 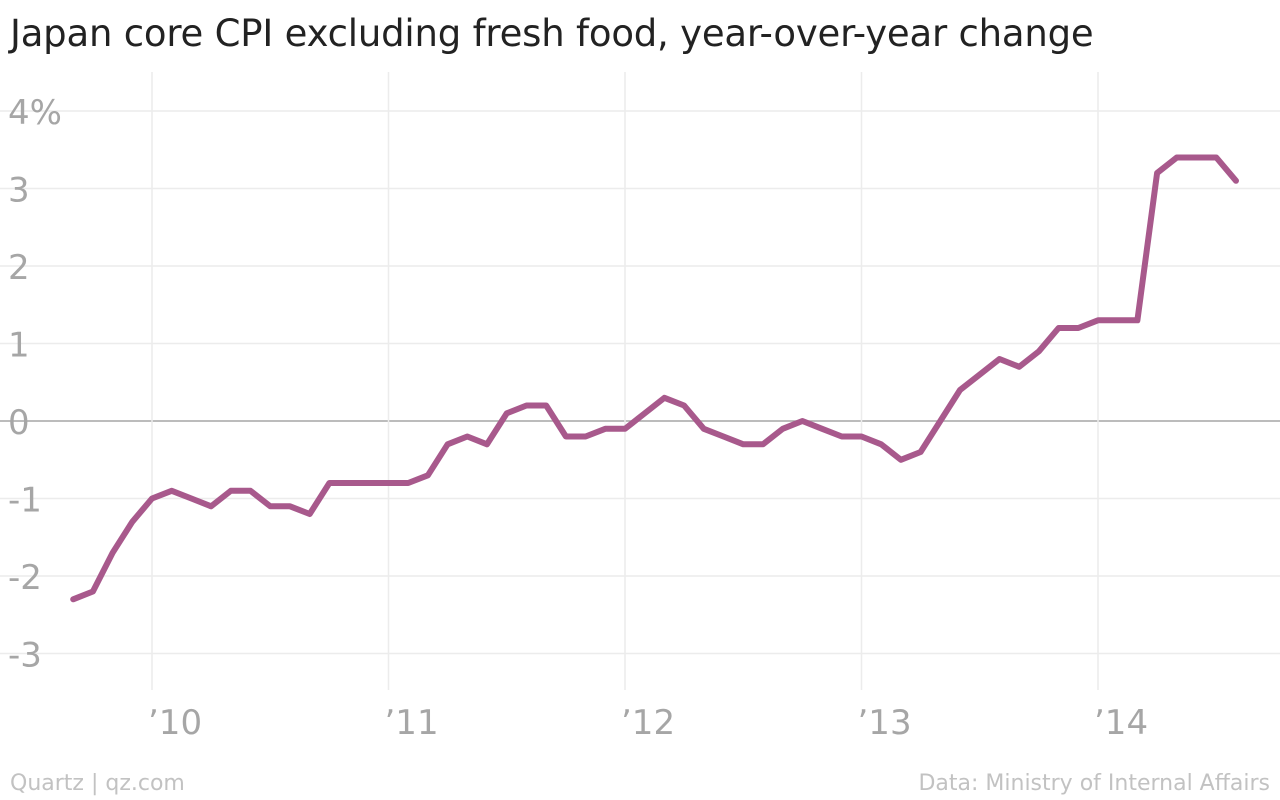 What do you see at coordinates (648, 723) in the screenshot?
I see `x-tick-label: ’12` at bounding box center [648, 723].